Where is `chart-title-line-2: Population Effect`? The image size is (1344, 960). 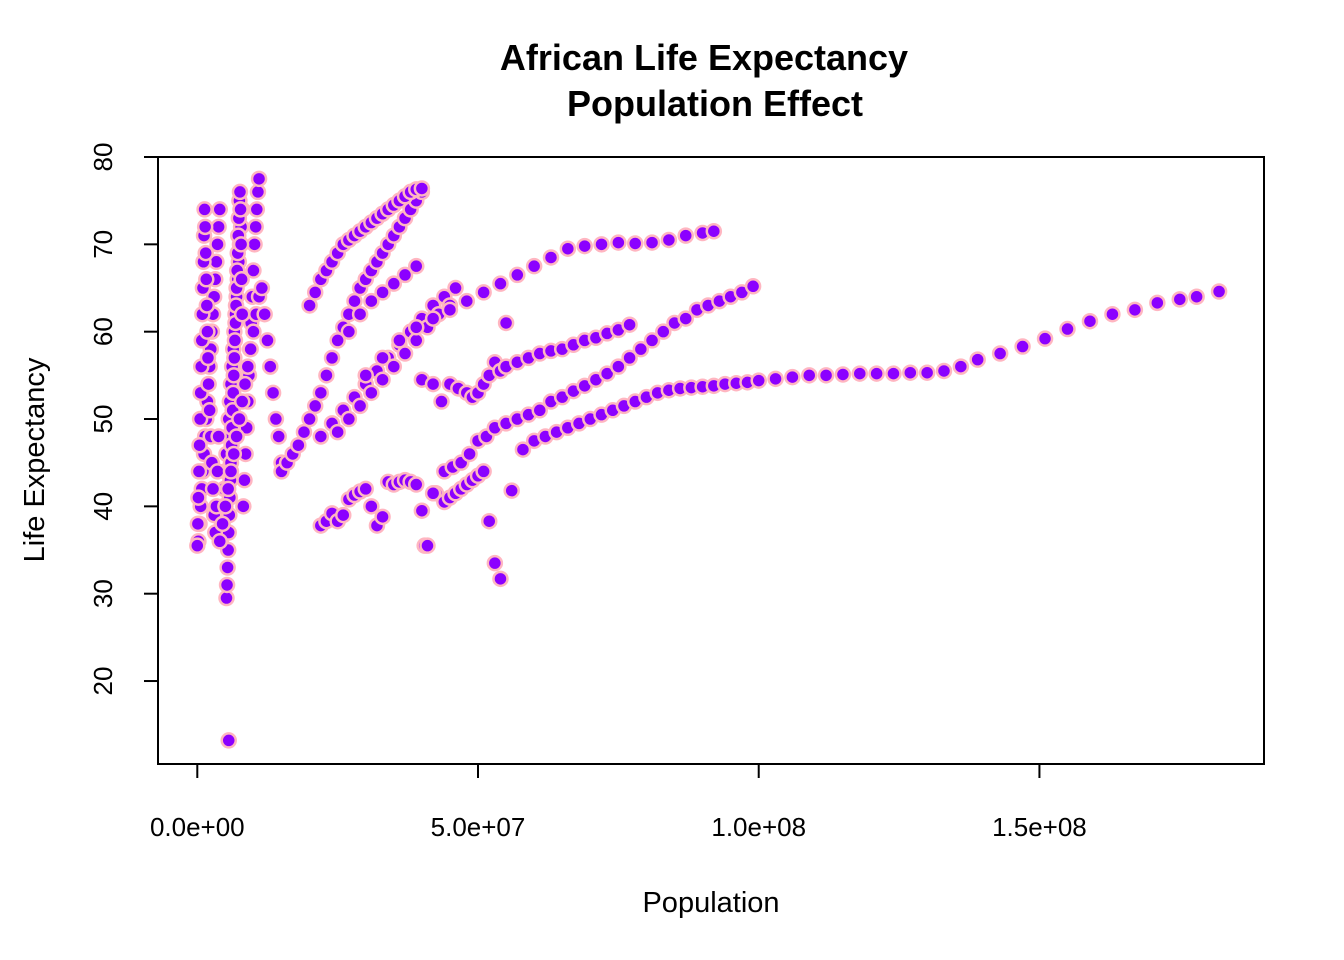
chart-title-line-2: Population Effect is located at coordinates (715, 103).